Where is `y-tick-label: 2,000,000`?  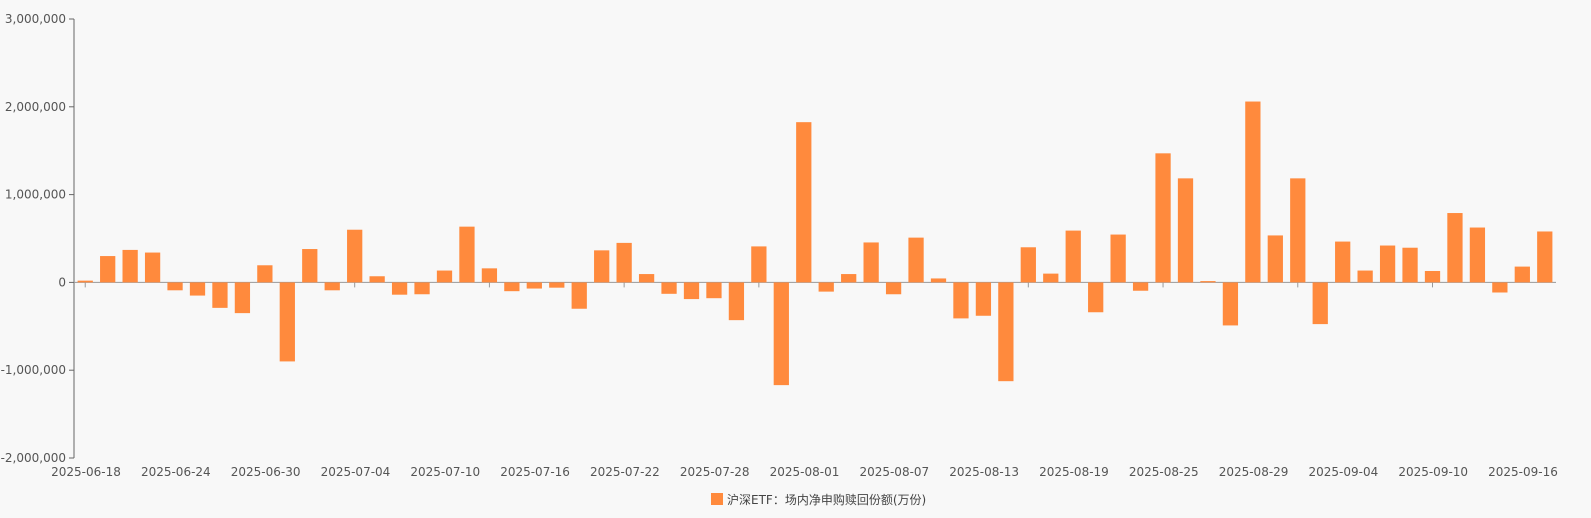 y-tick-label: 2,000,000 is located at coordinates (35, 107).